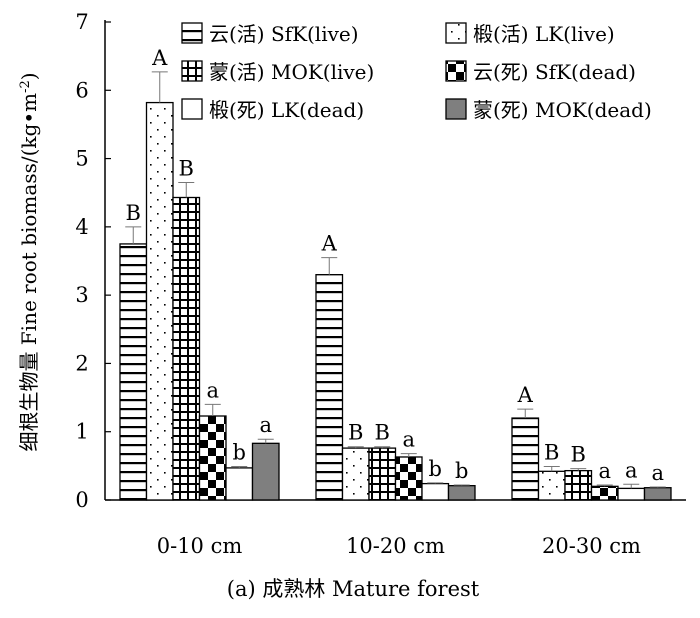 This screenshot has width=700, height=618. What do you see at coordinates (81, 90) in the screenshot?
I see `y-tick-label: 6` at bounding box center [81, 90].